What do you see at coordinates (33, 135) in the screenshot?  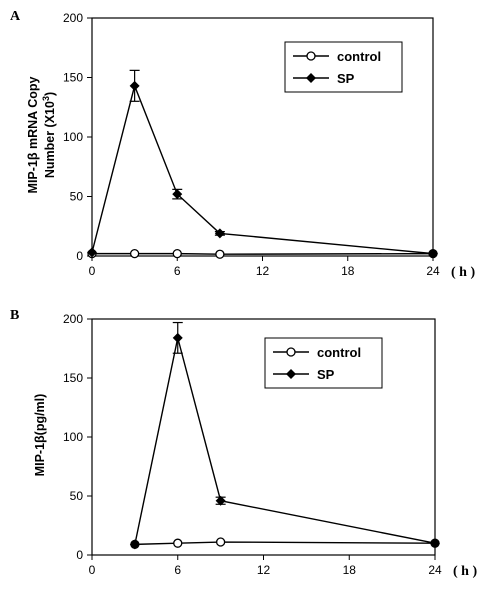 I see `y-axis-label: MIP-1β mRNA Copy` at bounding box center [33, 135].